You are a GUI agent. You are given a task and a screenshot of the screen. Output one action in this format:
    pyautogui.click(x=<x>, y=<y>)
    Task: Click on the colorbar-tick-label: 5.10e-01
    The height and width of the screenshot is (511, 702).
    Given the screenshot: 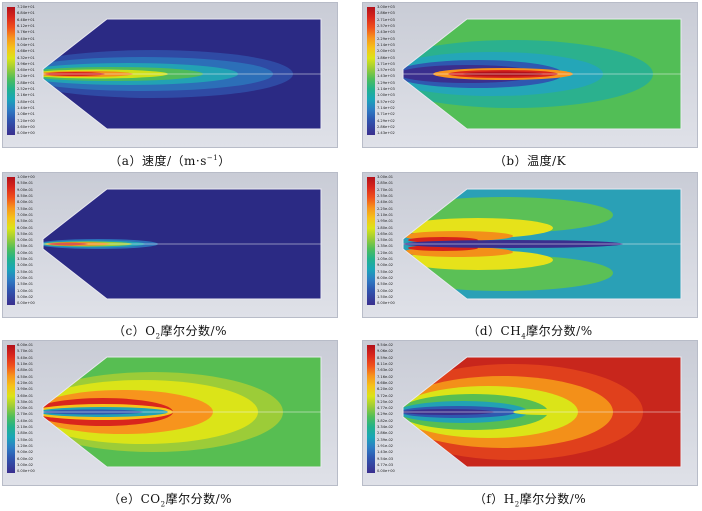 What is the action you would take?
    pyautogui.click(x=25, y=363)
    